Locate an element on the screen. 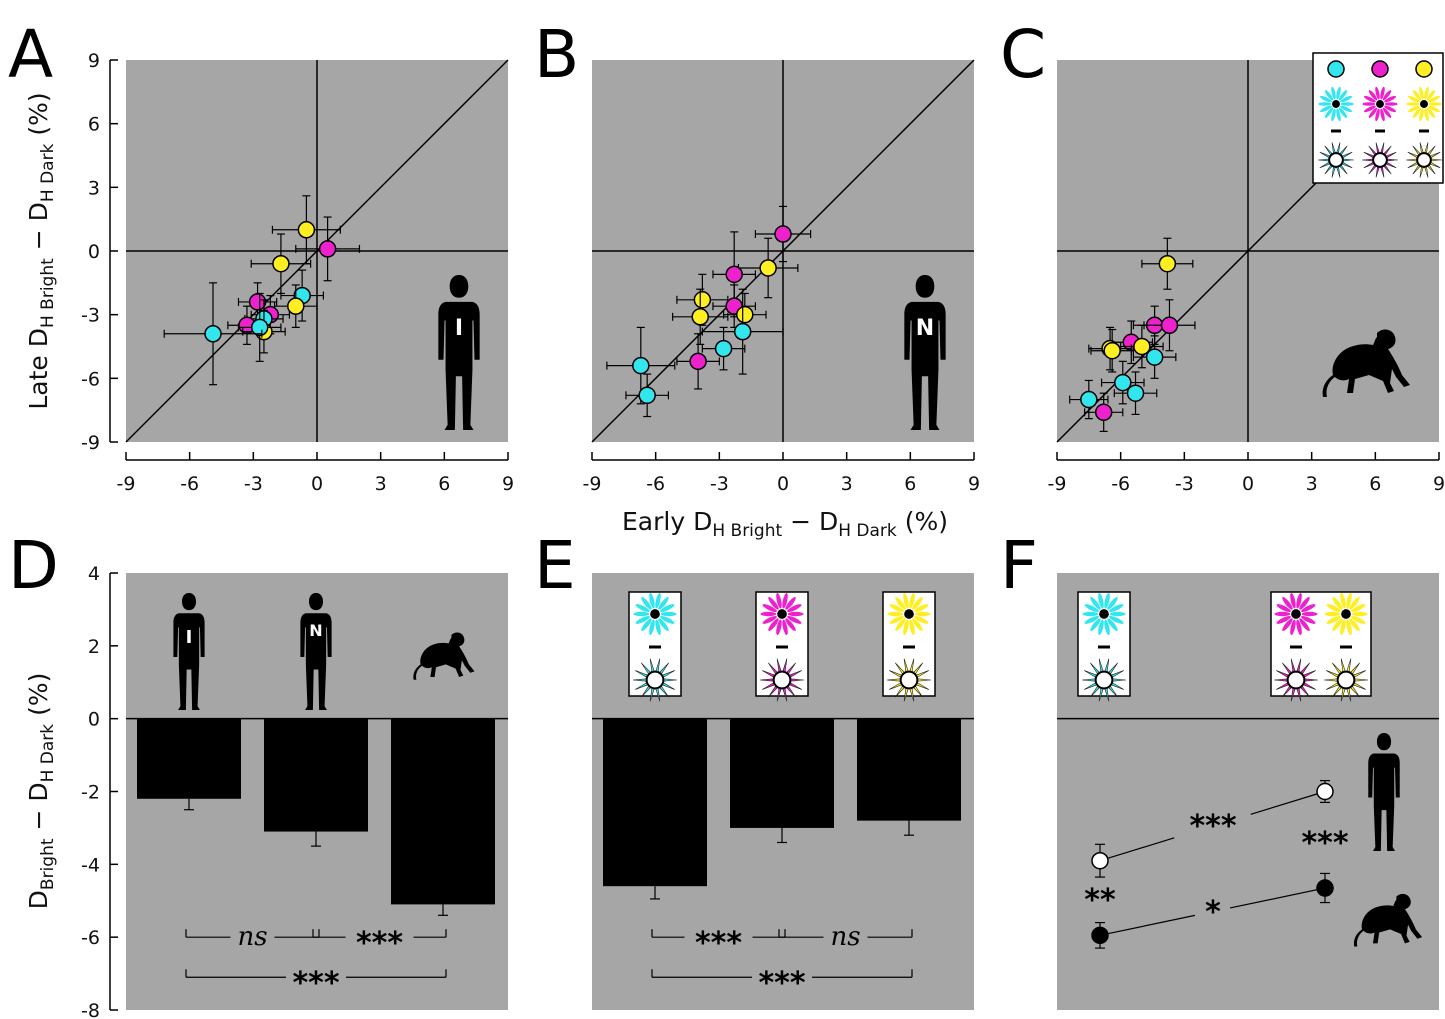 The image size is (1445, 1019). y-tick-label: 4 is located at coordinates (94, 574).